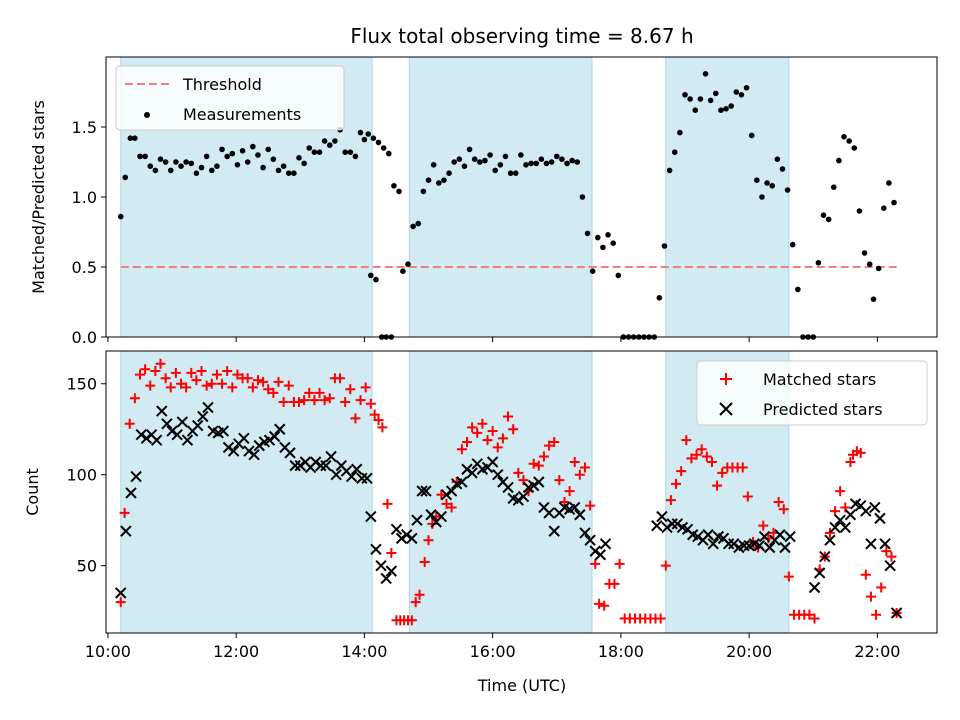 The width and height of the screenshot is (960, 720). I want to click on count-y-ticks: 50 100 150, so click(86, 475).